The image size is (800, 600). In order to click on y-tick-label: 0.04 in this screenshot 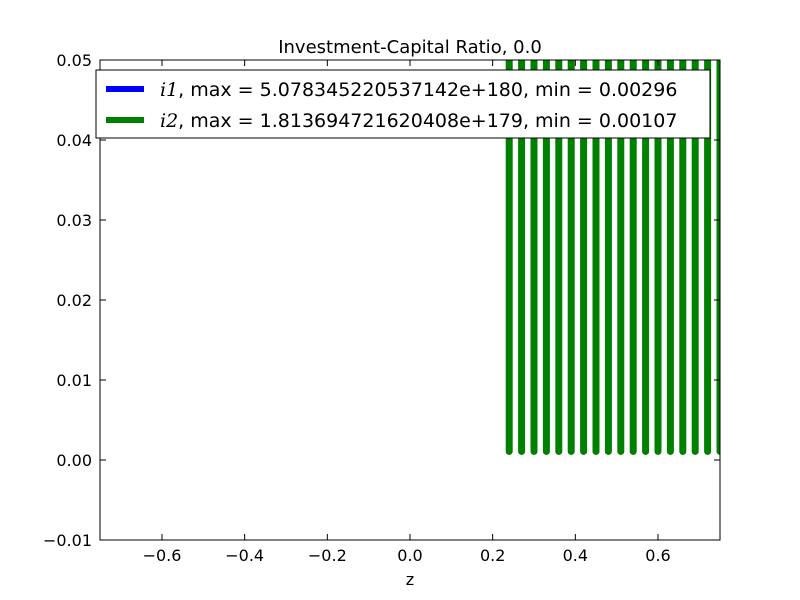, I will do `click(74, 140)`.